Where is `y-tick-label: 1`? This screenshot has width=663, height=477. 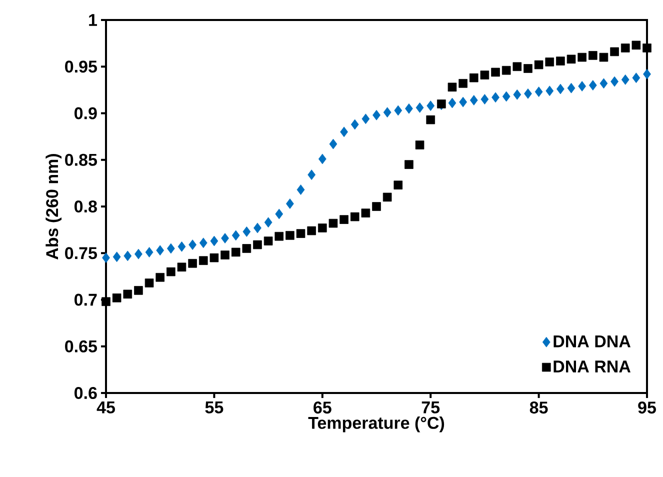
y-tick-label: 1 is located at coordinates (93, 20).